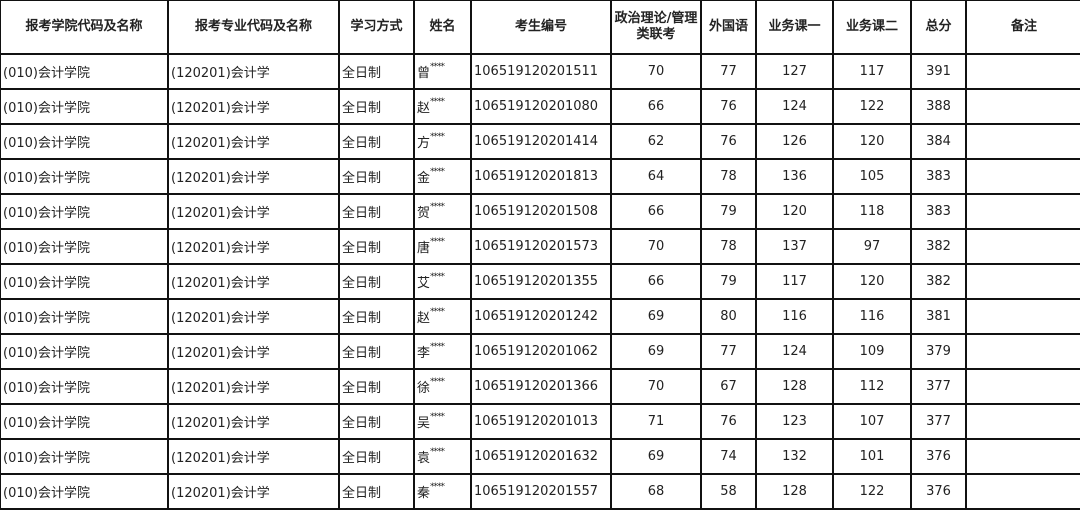  I want to click on surname: 徐, so click(424, 388).